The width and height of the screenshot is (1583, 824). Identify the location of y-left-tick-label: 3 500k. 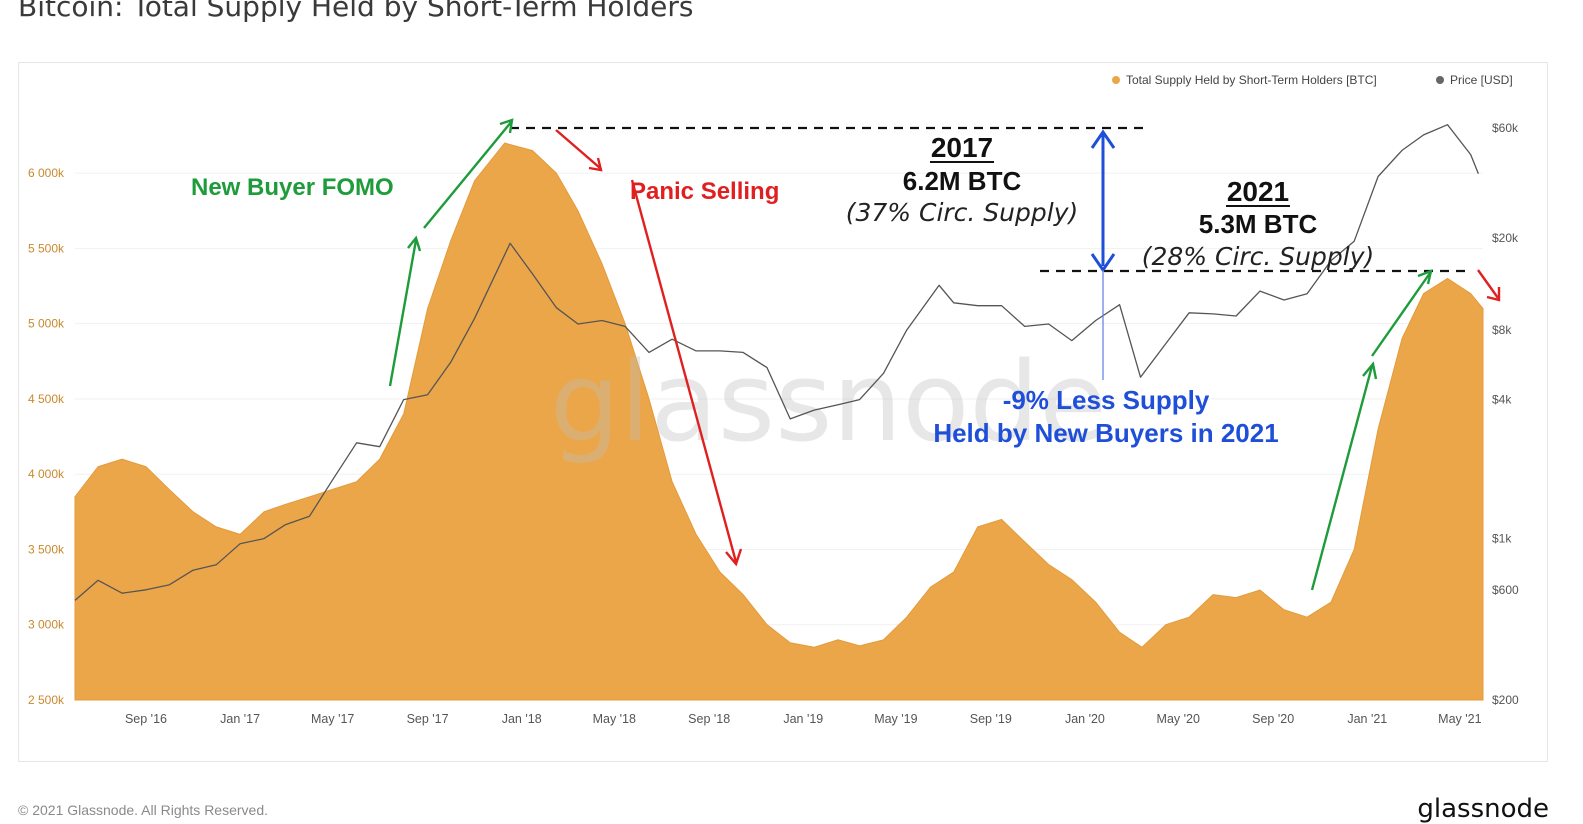
(46, 549).